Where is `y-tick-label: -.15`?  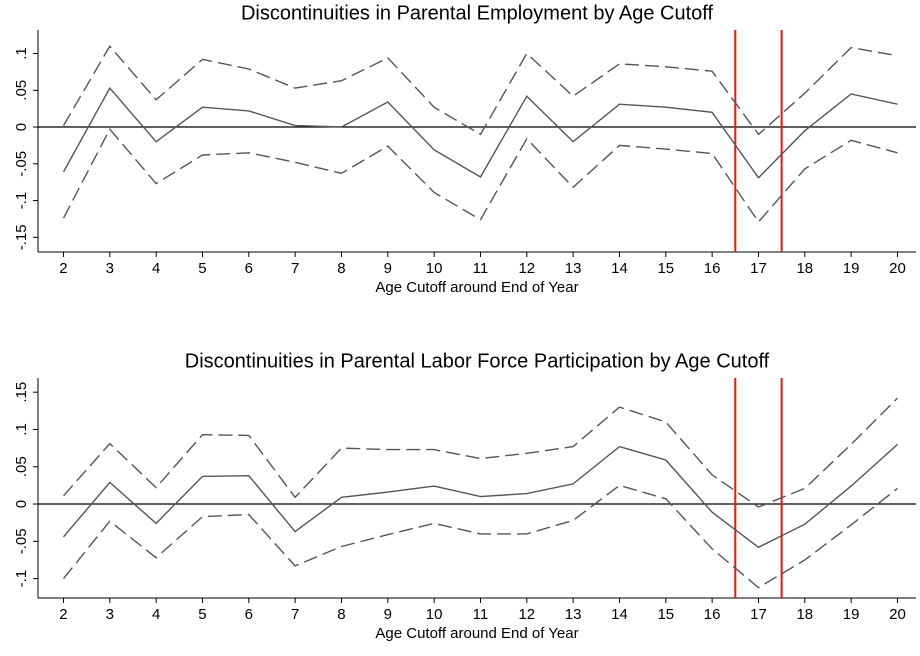
y-tick-label: -.15 is located at coordinates (21, 237).